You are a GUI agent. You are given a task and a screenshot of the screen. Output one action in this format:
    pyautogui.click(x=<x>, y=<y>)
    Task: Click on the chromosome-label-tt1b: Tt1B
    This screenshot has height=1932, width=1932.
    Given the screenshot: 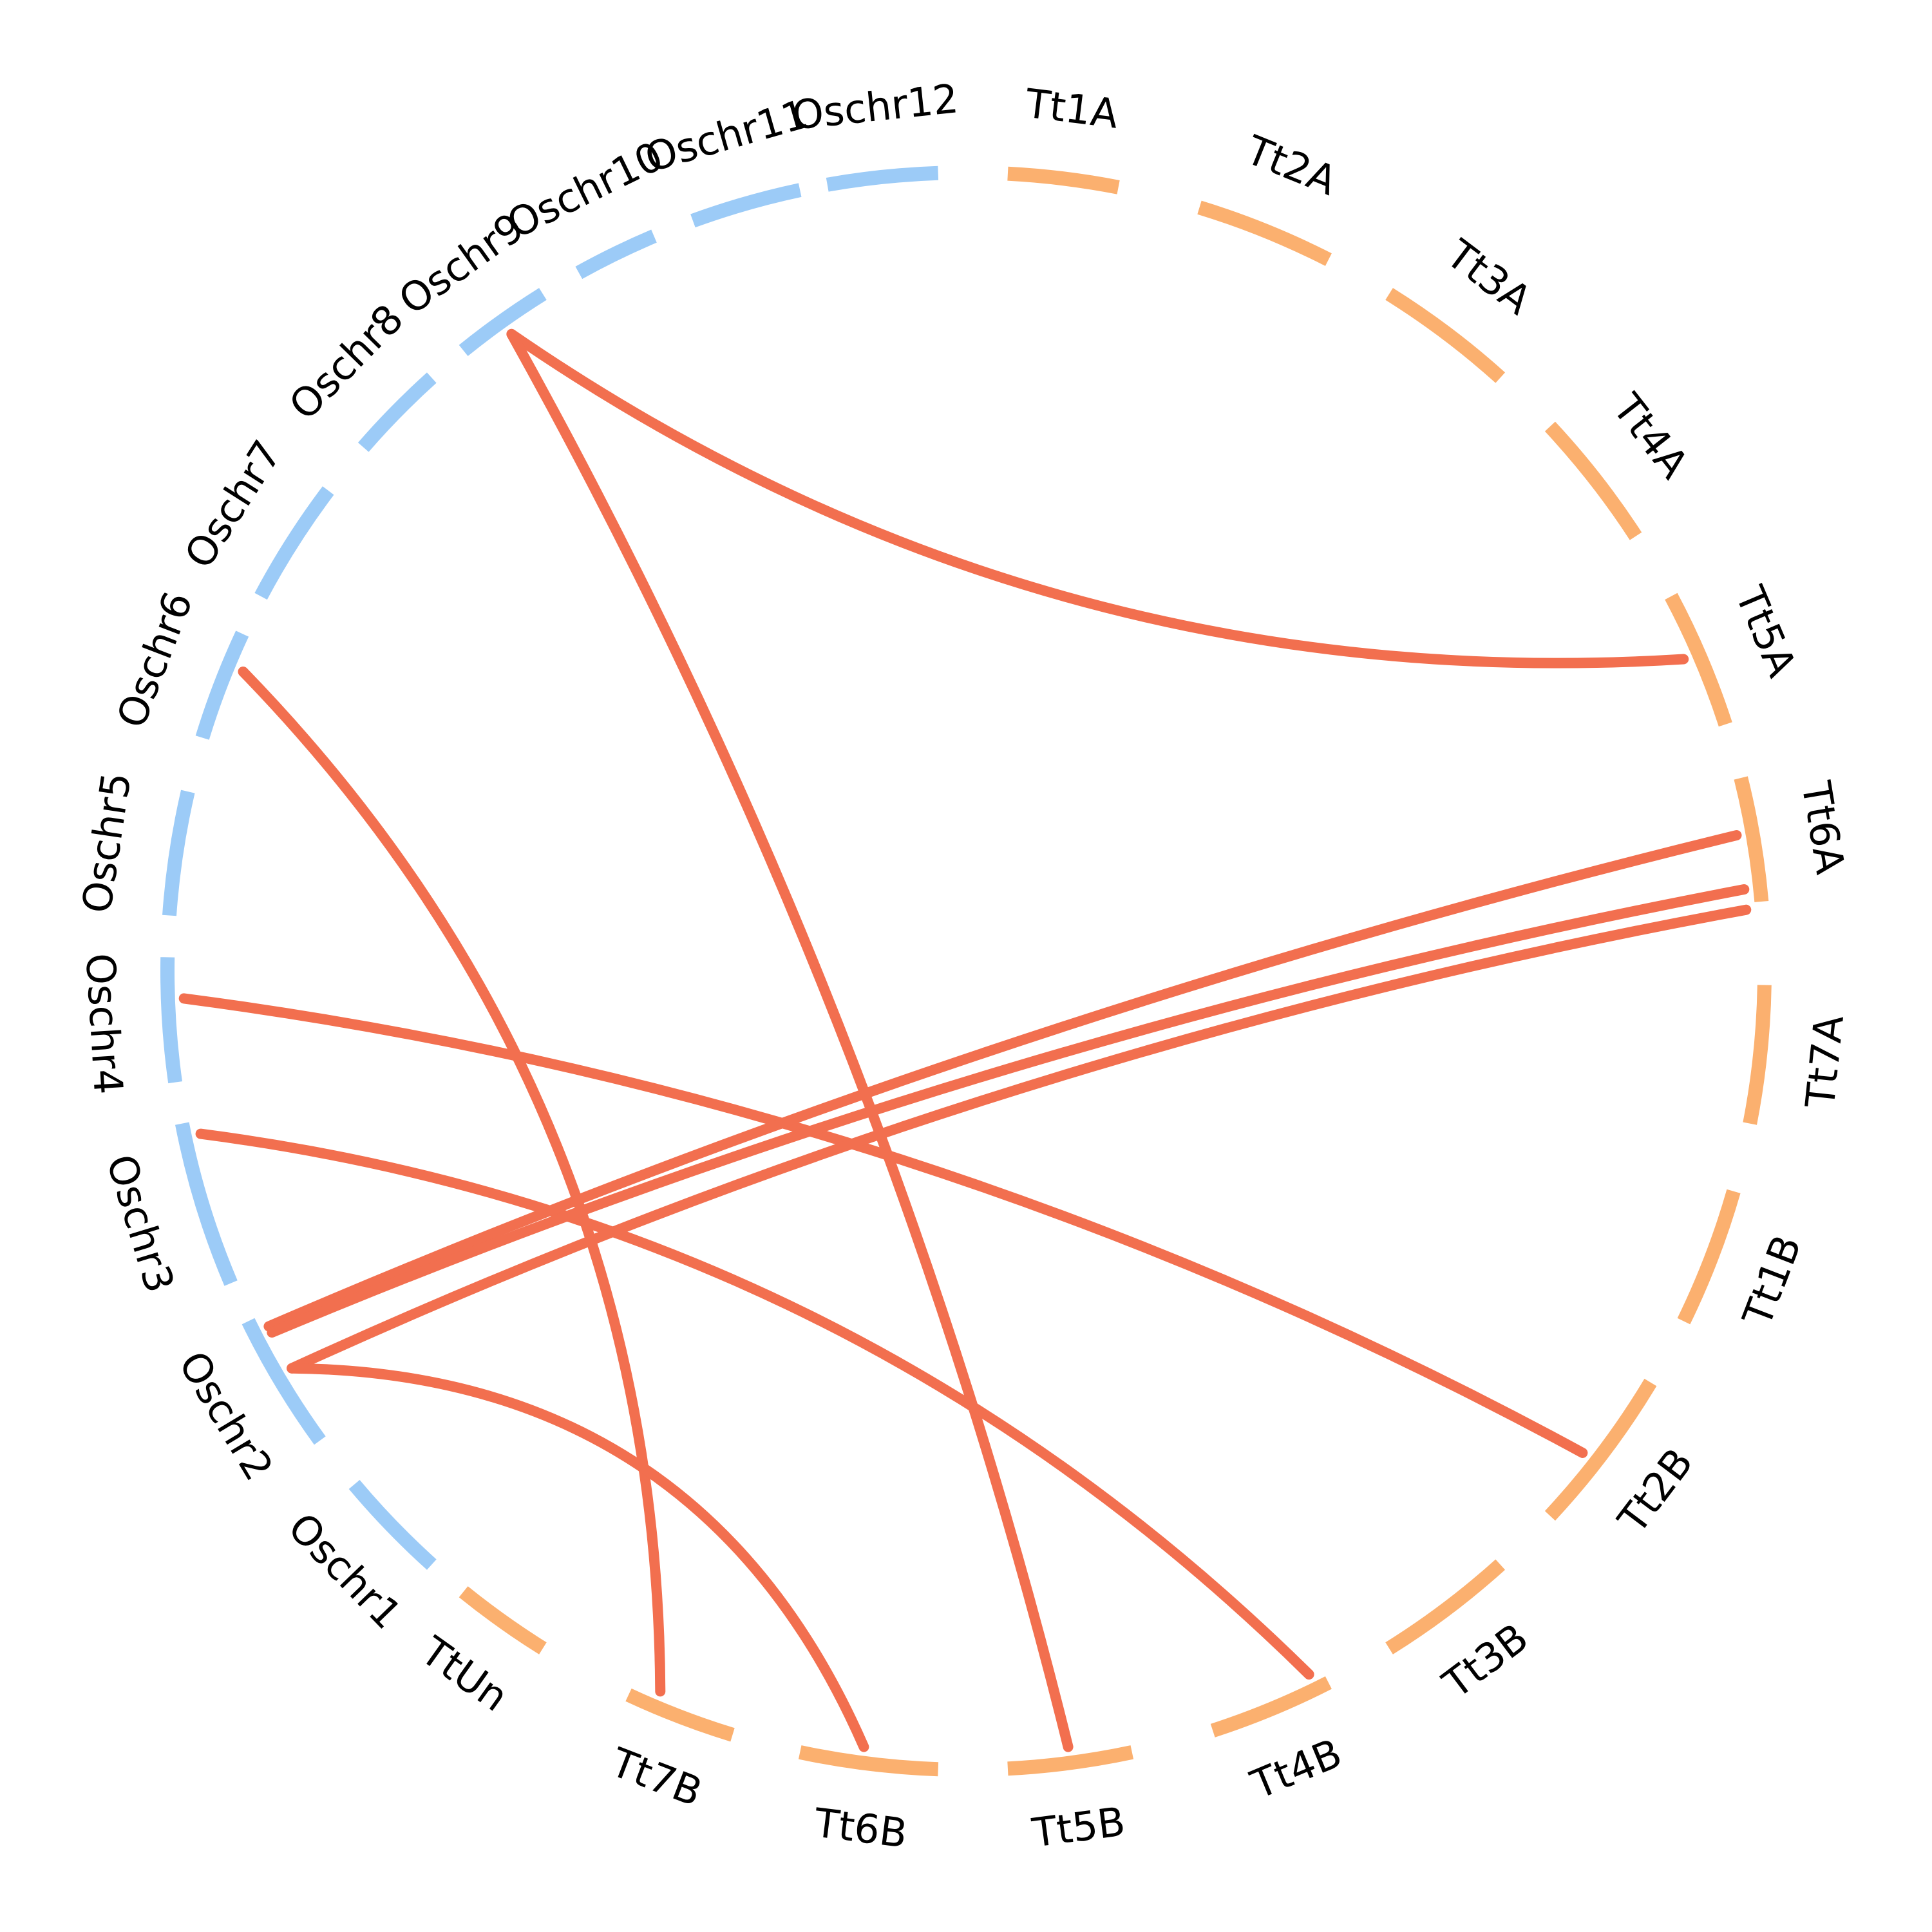 What is the action you would take?
    pyautogui.click(x=1772, y=1281)
    